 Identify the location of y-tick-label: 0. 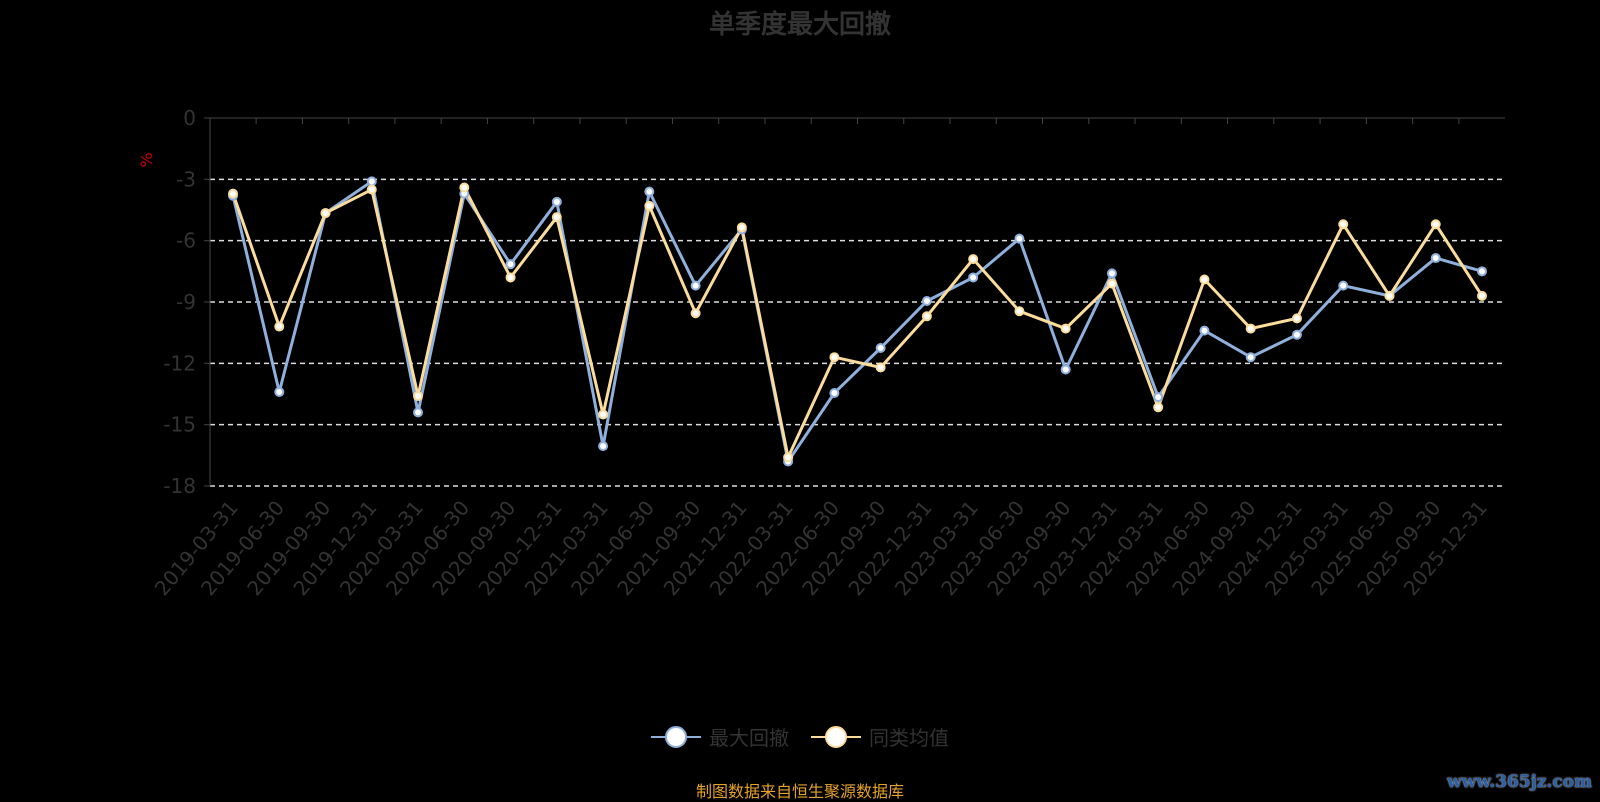
(189, 118).